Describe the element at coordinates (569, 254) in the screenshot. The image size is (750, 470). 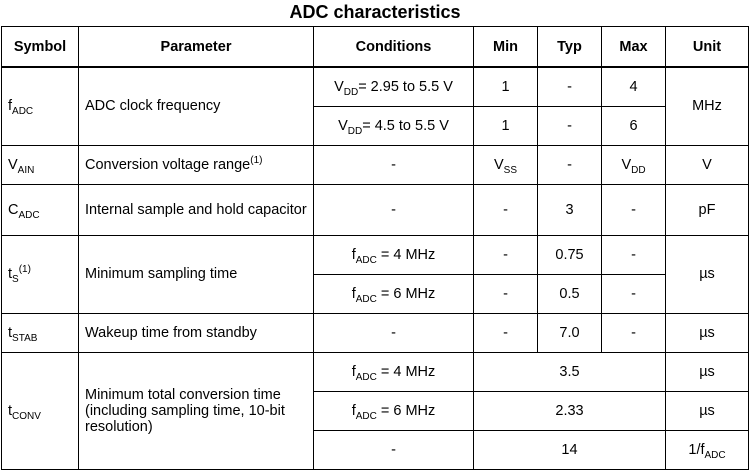
I see `typ-cell: 0.75` at that location.